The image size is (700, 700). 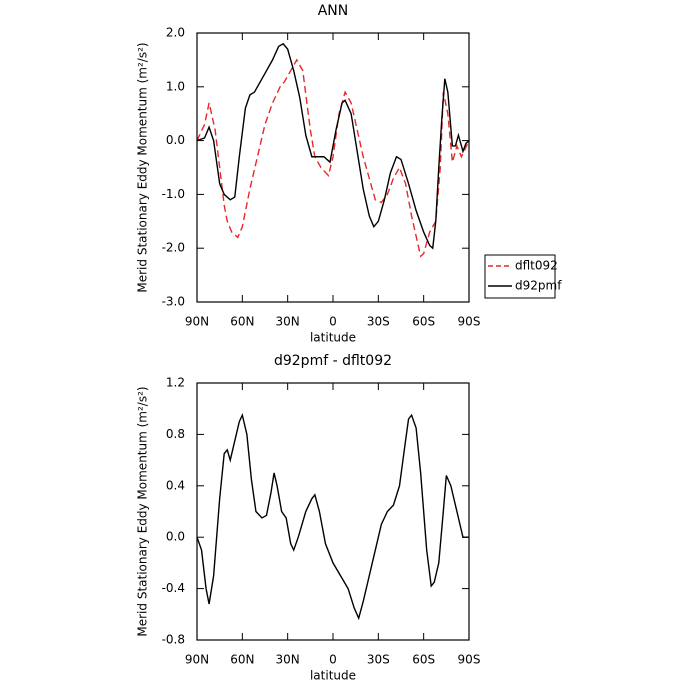 What do you see at coordinates (175, 383) in the screenshot?
I see `y-tick-label: 1.2` at bounding box center [175, 383].